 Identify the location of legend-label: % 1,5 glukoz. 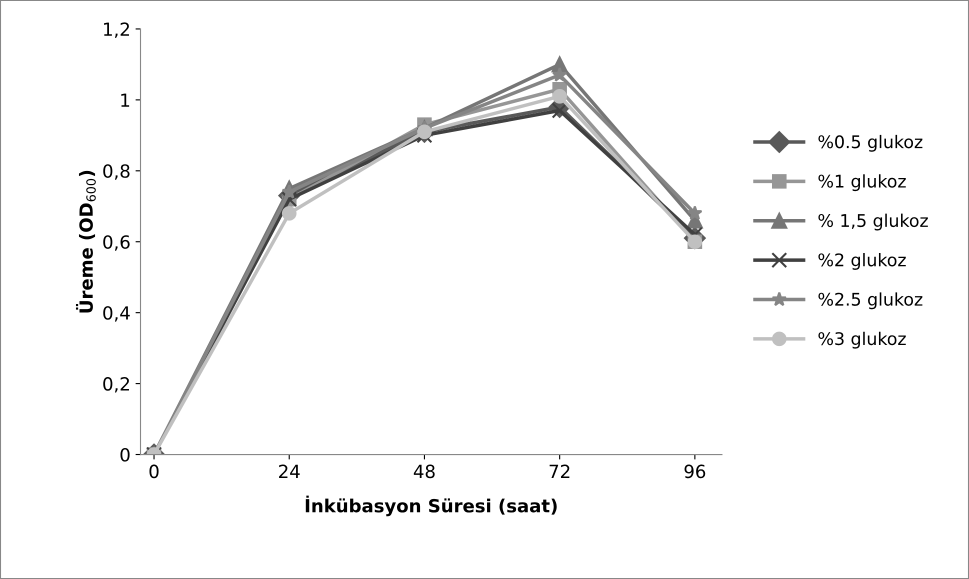
(873, 222).